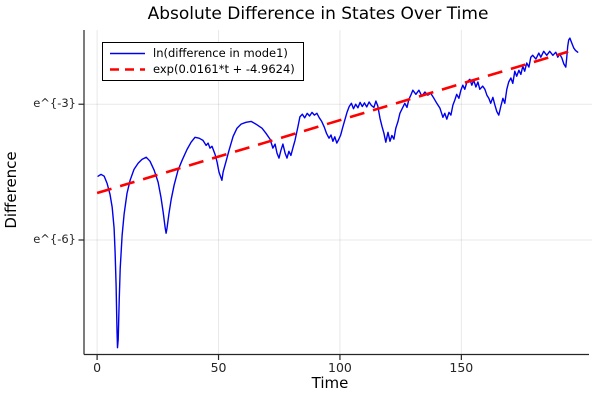 This screenshot has width=600, height=400. I want to click on x-tick-label: 0, so click(97, 367).